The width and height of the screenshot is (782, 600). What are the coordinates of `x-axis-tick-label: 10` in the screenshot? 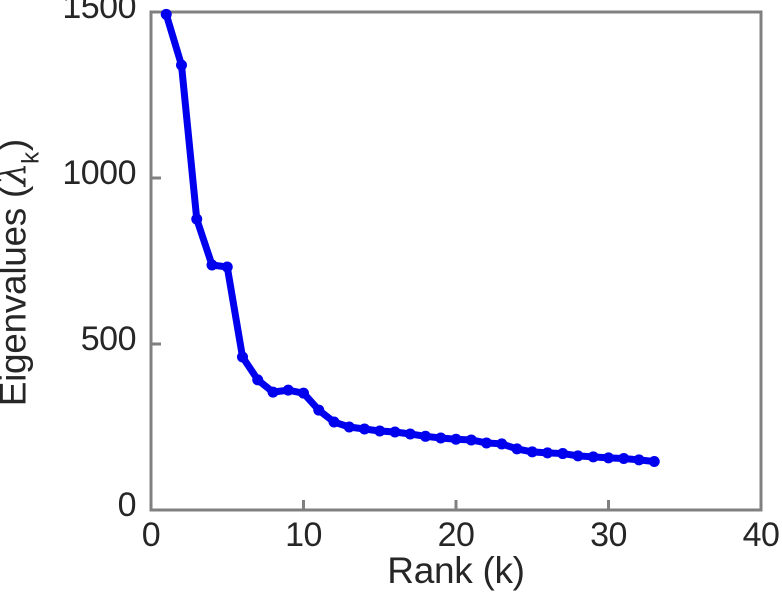 It's located at (303, 535).